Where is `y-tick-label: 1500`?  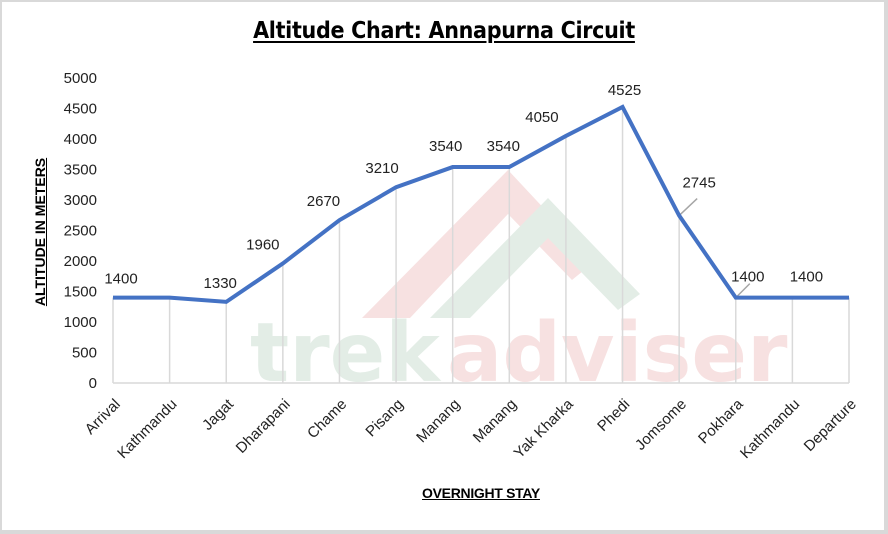
y-tick-label: 1500 is located at coordinates (80, 292).